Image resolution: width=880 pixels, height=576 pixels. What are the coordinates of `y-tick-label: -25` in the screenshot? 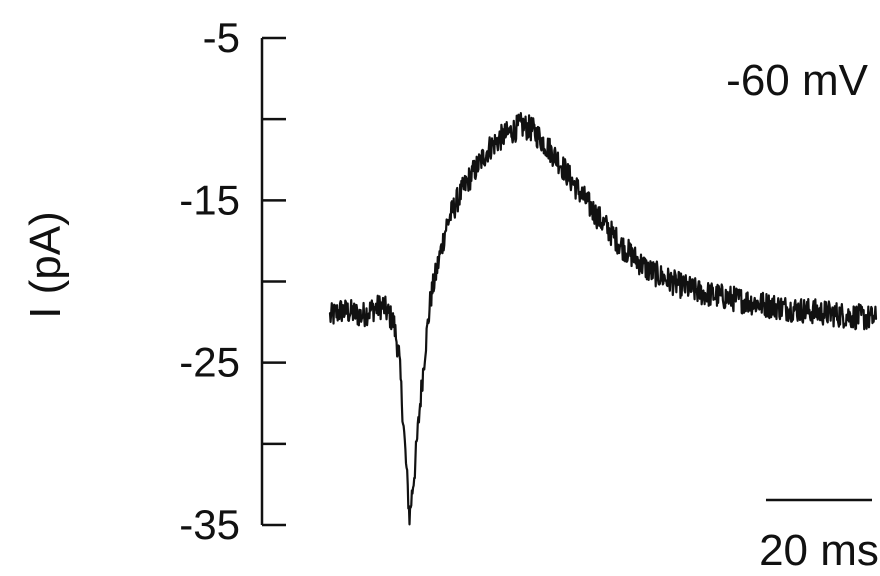 It's located at (209, 362).